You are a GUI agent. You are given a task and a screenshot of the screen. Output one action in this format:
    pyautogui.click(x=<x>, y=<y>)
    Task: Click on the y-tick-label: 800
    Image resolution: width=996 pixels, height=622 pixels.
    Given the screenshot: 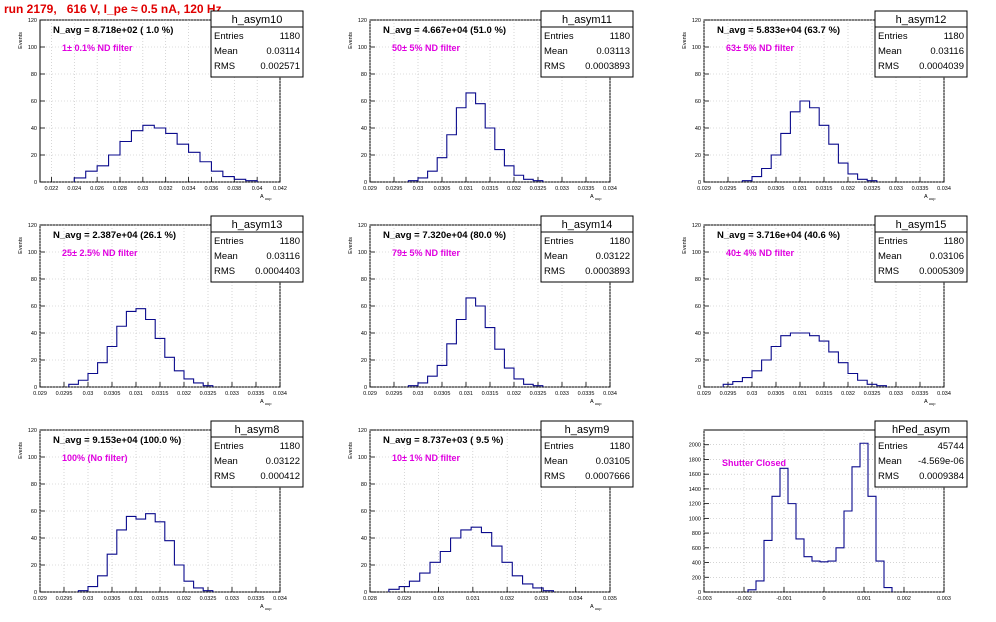 What is the action you would take?
    pyautogui.click(x=696, y=534)
    